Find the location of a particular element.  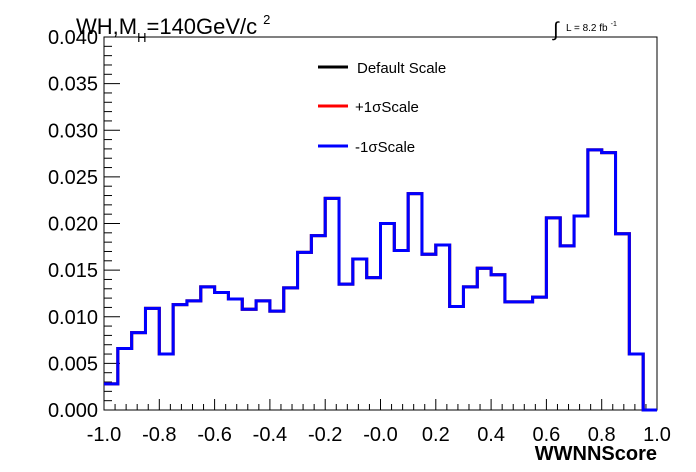

x-tick-label: -1.0 is located at coordinates (104, 435).